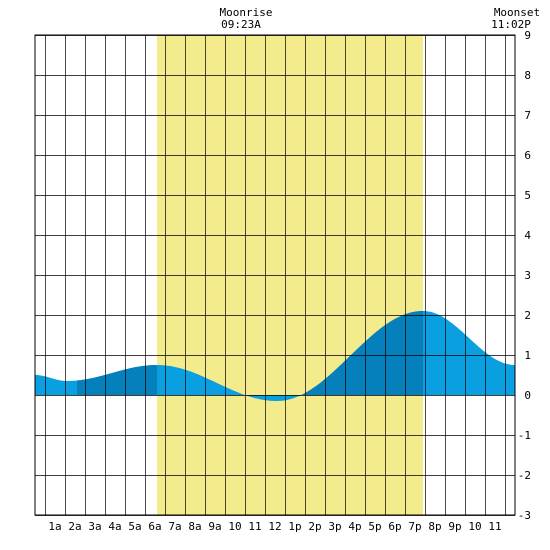 Image resolution: width=550 pixels, height=550 pixels. Describe the element at coordinates (527, 315) in the screenshot. I see `y-tick-label: 2` at that location.